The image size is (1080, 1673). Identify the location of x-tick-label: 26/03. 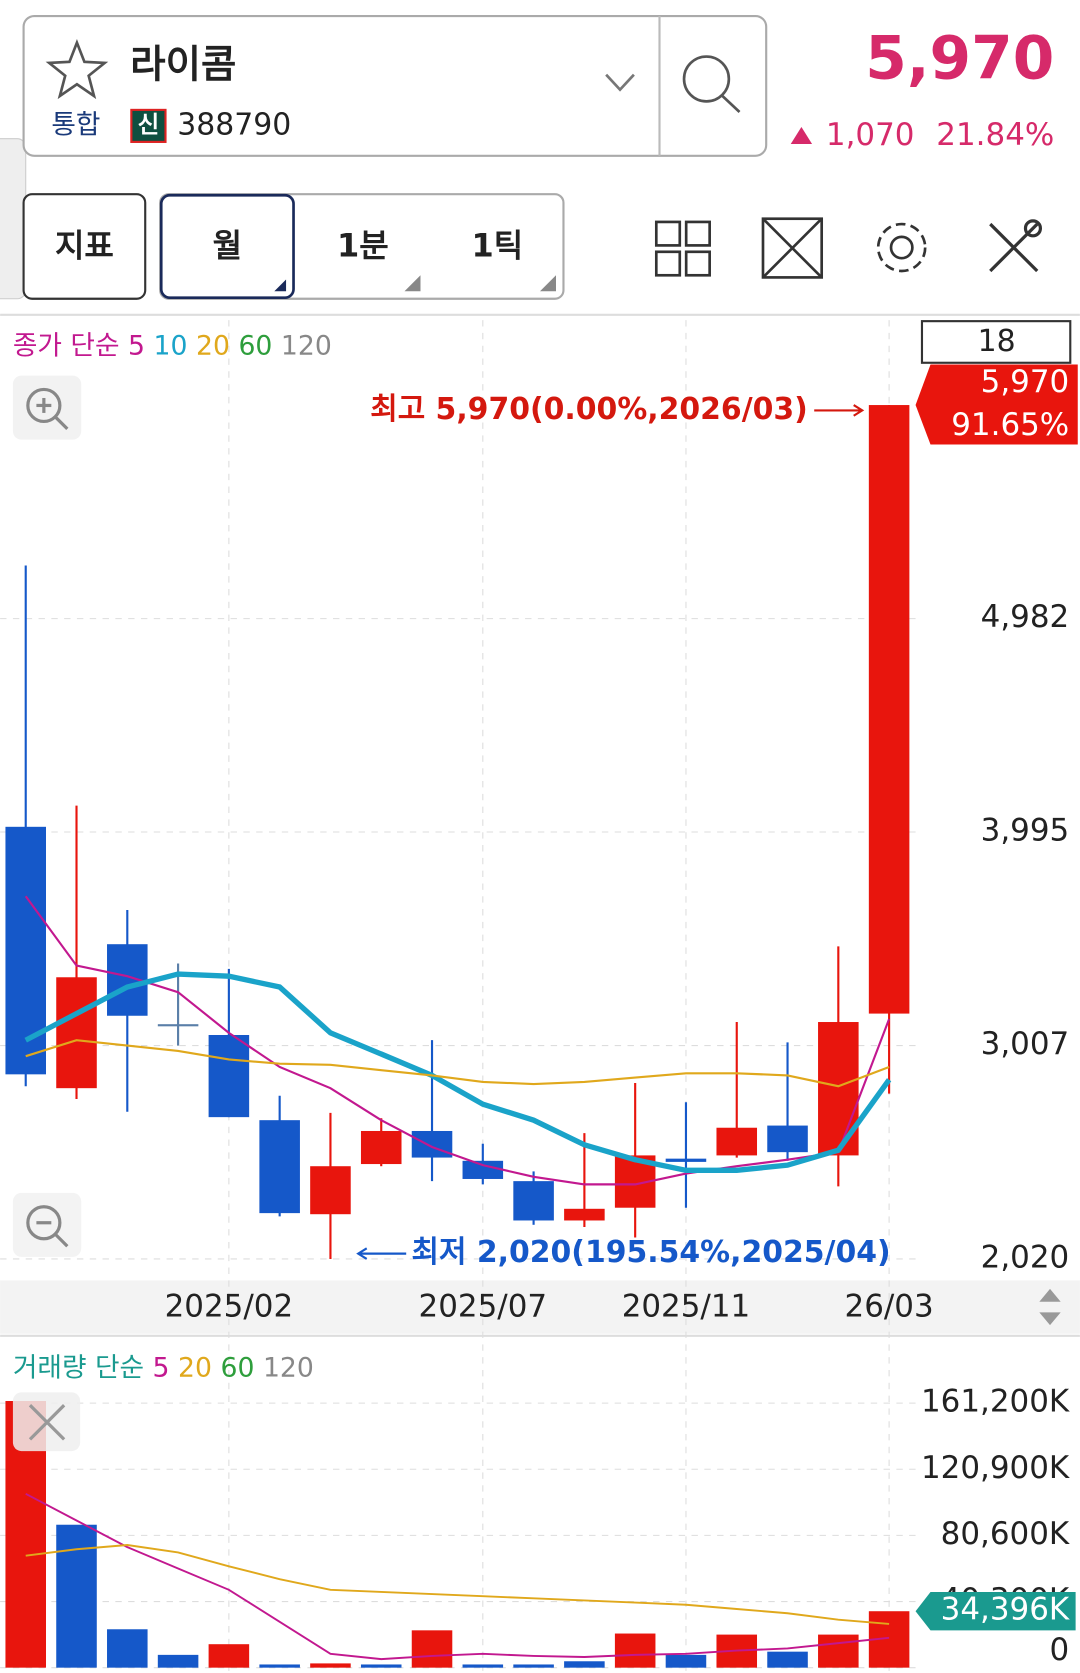
(889, 1307).